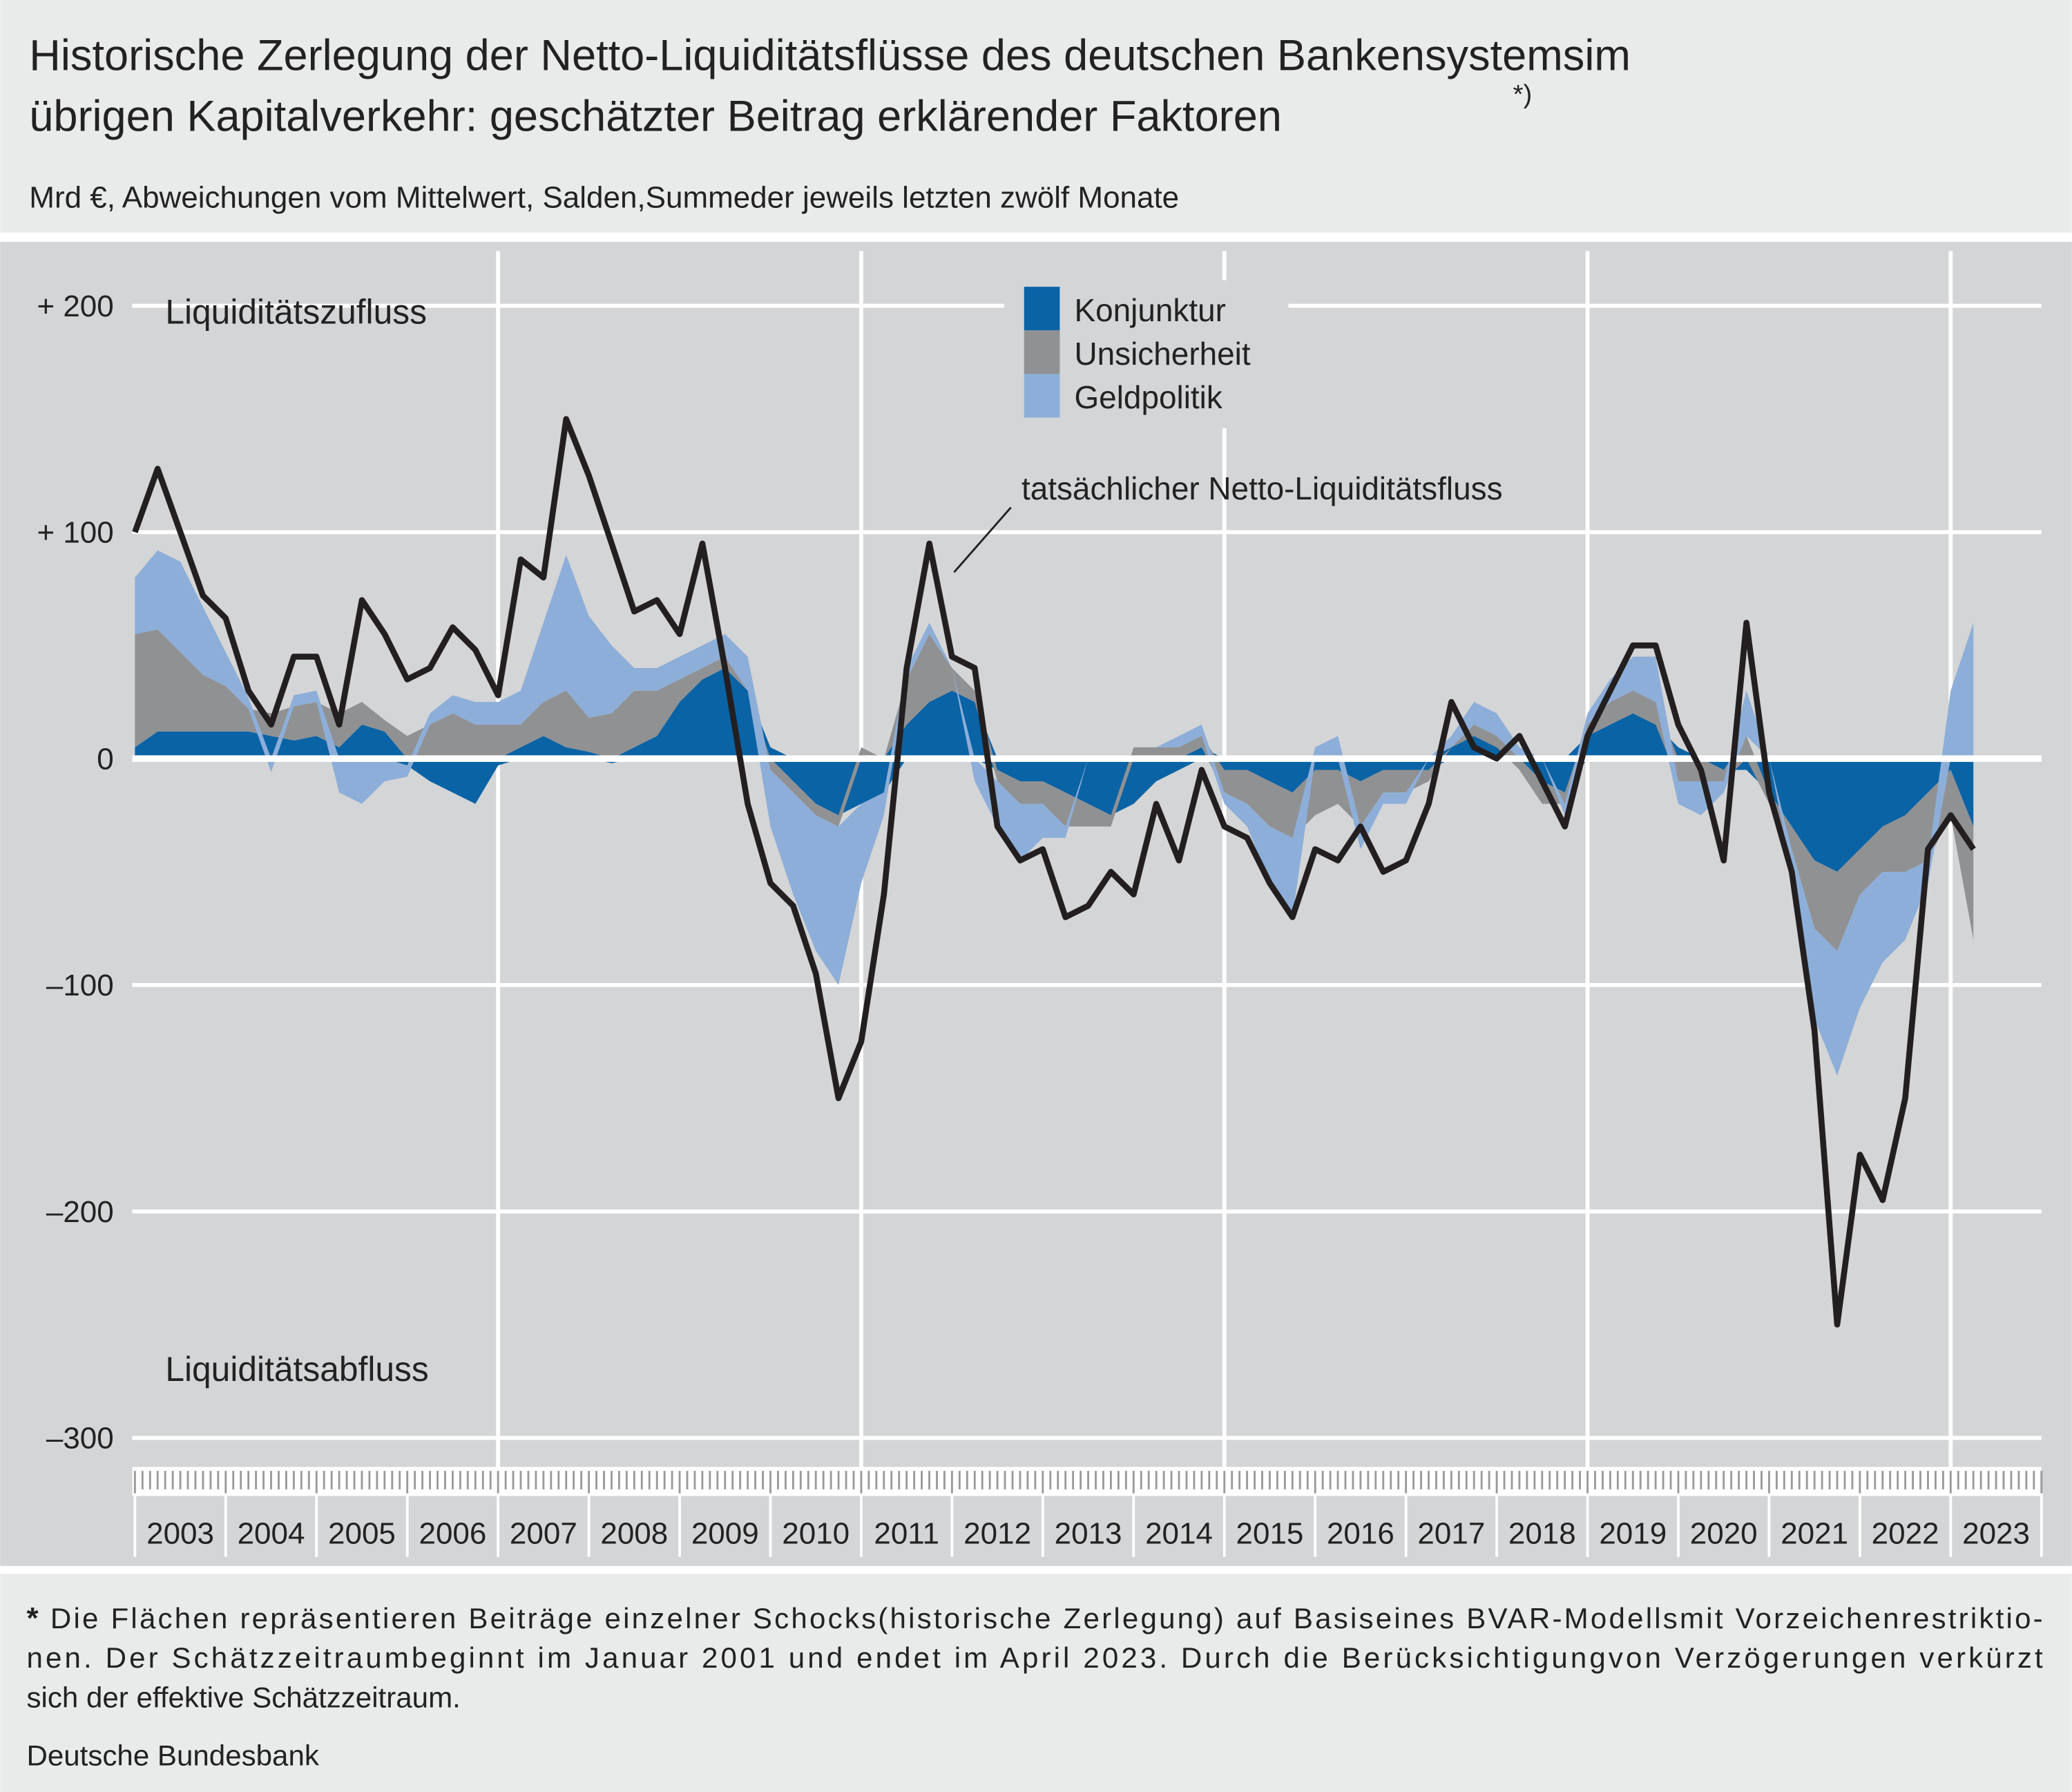 The height and width of the screenshot is (1792, 2072). I want to click on header-bg, so click(1036, 116).